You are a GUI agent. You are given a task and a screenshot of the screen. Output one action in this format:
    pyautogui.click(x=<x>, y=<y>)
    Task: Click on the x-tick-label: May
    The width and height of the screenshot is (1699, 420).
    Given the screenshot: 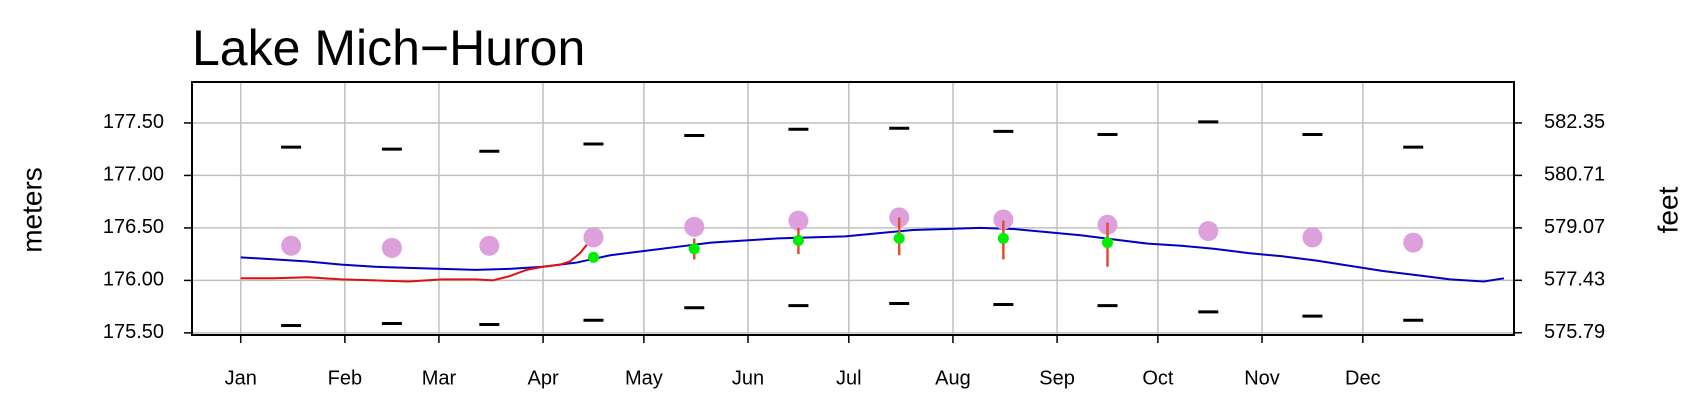 What is the action you would take?
    pyautogui.click(x=644, y=378)
    